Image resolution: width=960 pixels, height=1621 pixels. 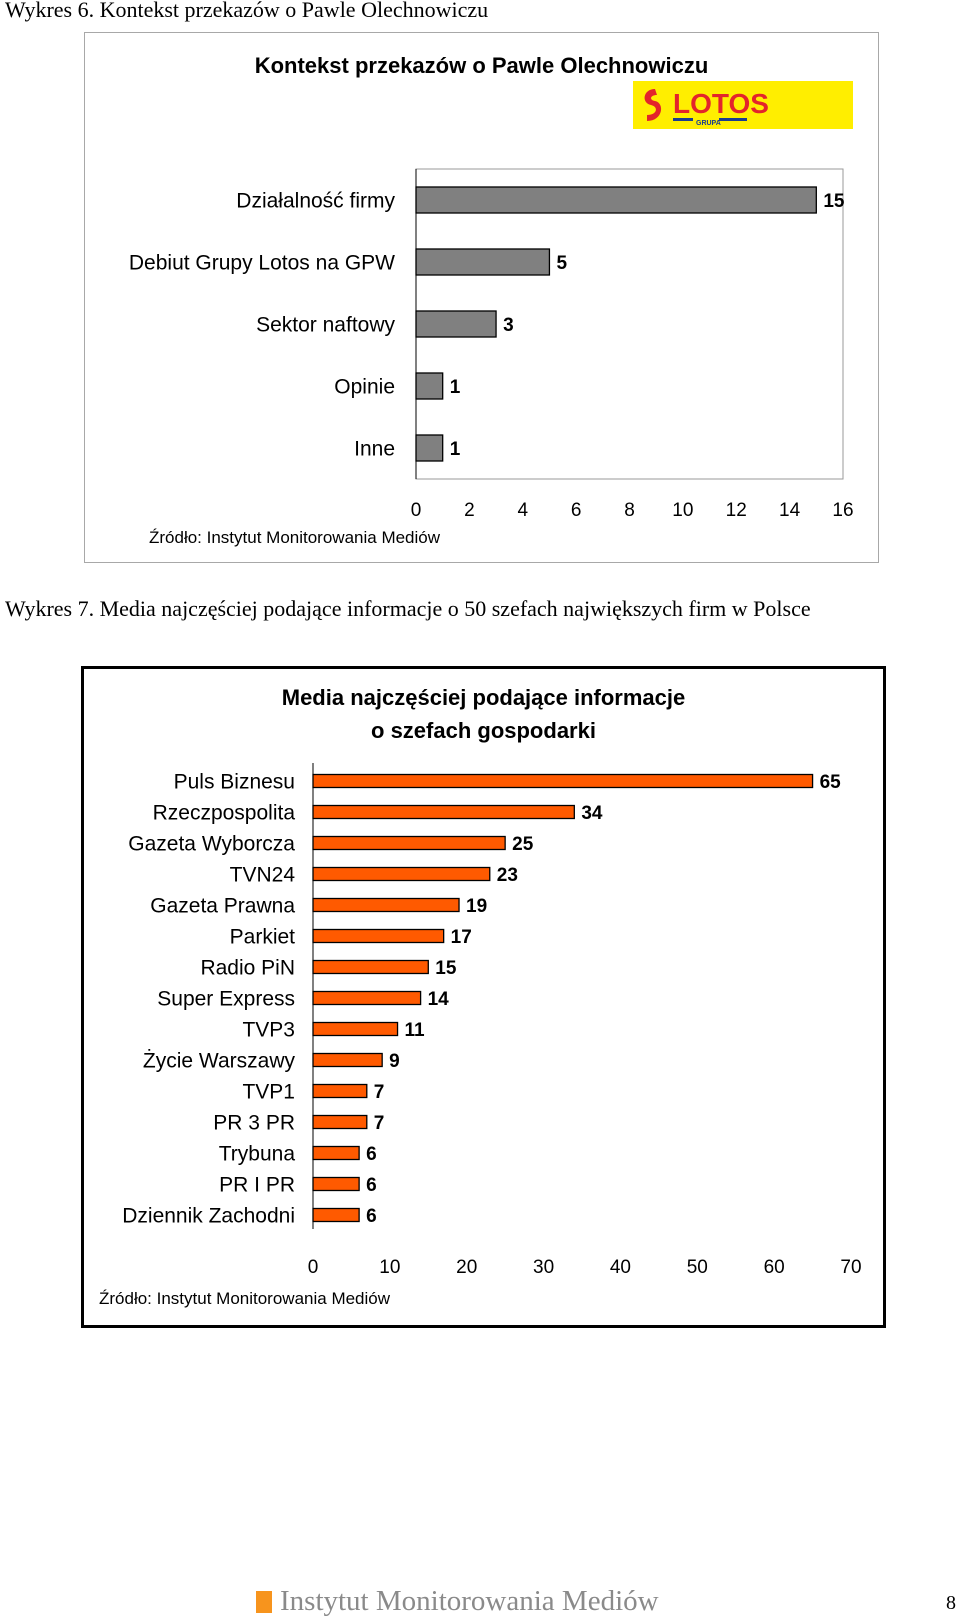 What do you see at coordinates (951, 1603) in the screenshot?
I see `page-number: 8` at bounding box center [951, 1603].